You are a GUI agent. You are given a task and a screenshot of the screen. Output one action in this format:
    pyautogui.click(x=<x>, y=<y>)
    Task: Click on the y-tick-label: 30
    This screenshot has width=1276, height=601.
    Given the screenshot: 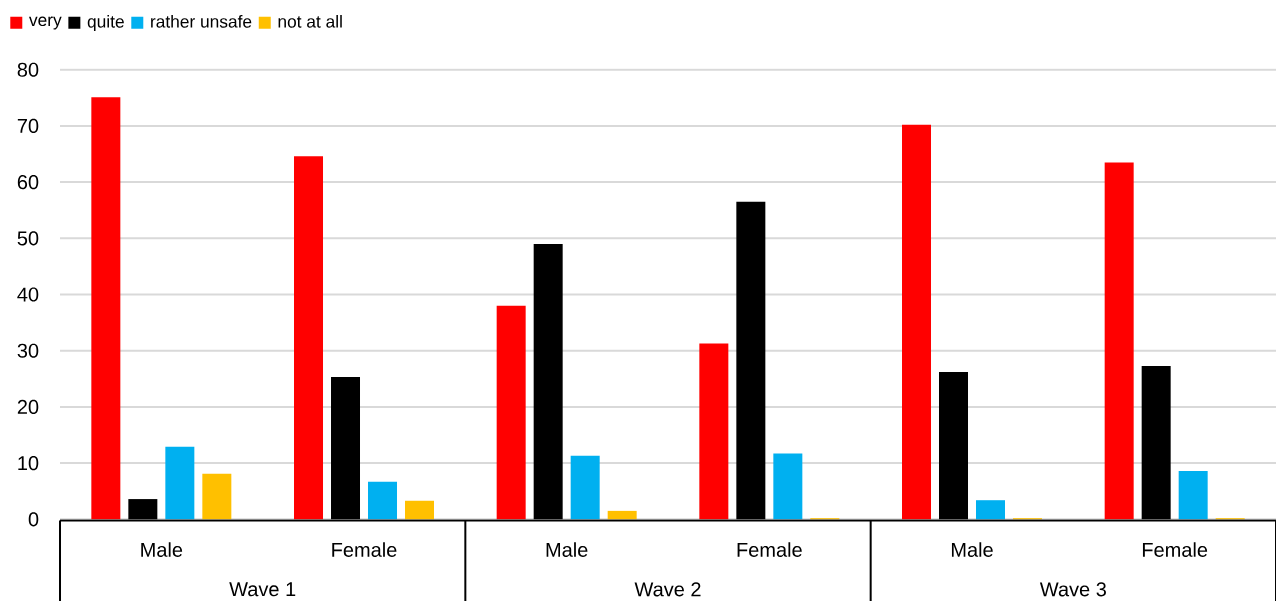 What is the action you would take?
    pyautogui.click(x=28, y=350)
    